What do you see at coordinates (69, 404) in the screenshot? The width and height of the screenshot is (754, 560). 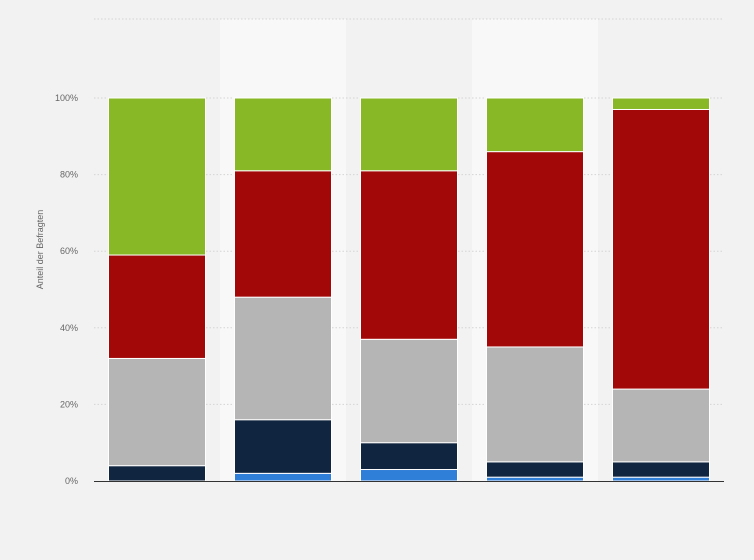 I see `y-tick-label: 20%` at bounding box center [69, 404].